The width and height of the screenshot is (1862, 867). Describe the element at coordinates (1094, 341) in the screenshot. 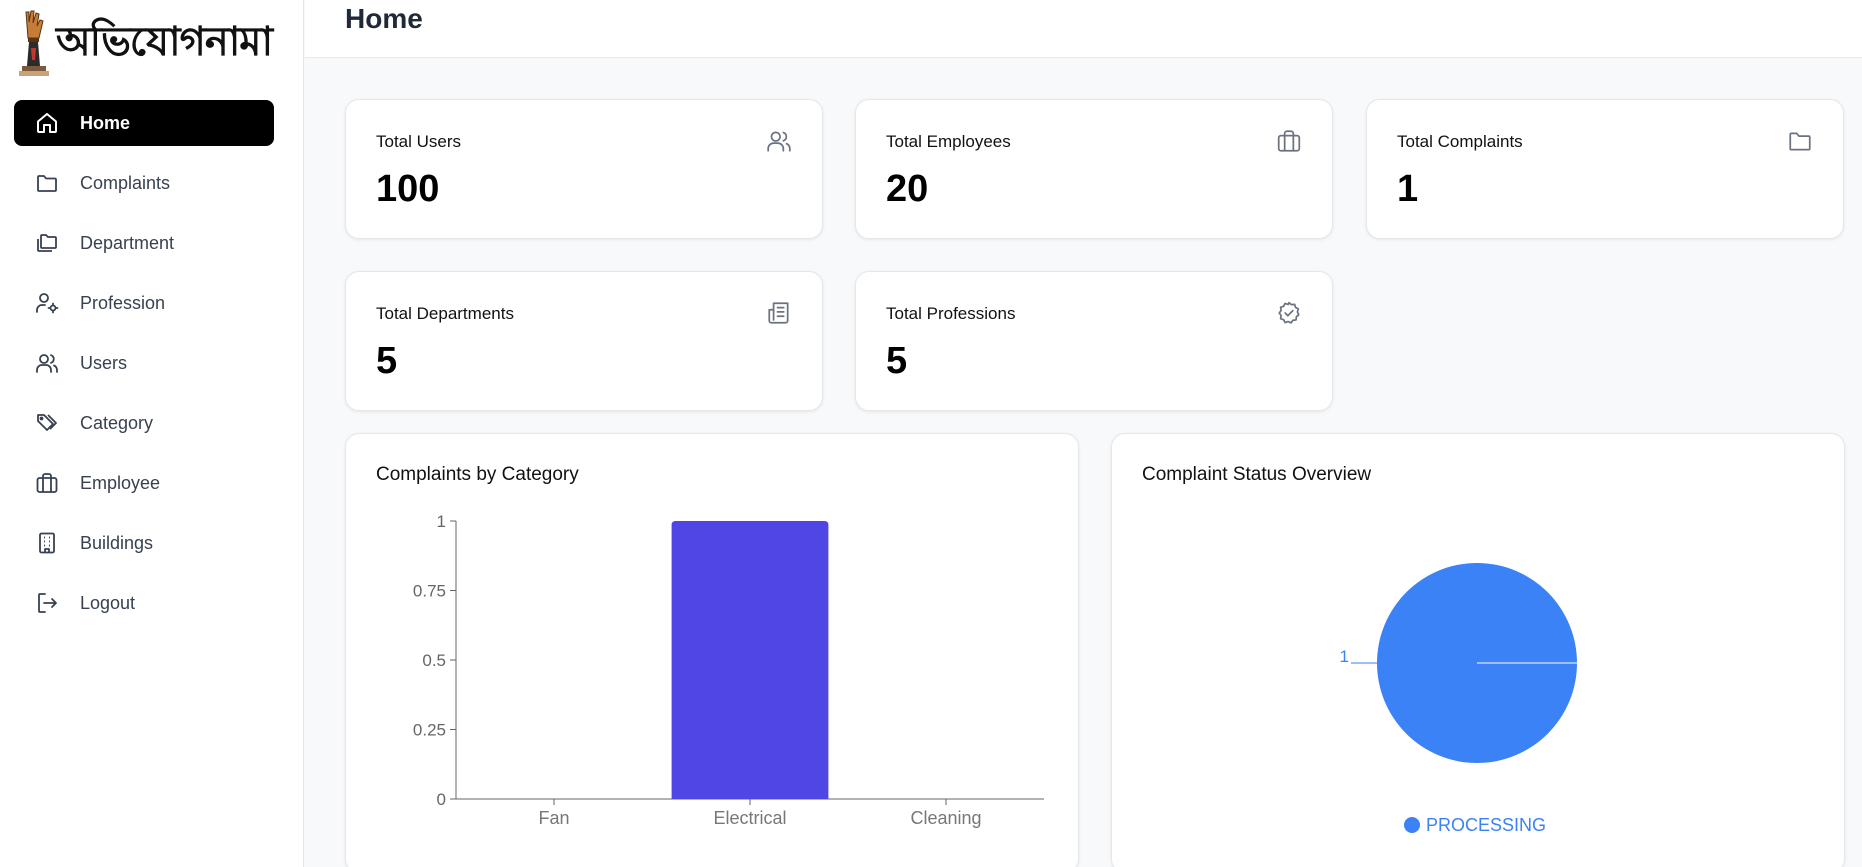

I see `stat-card-professions: Total Professions 5` at that location.